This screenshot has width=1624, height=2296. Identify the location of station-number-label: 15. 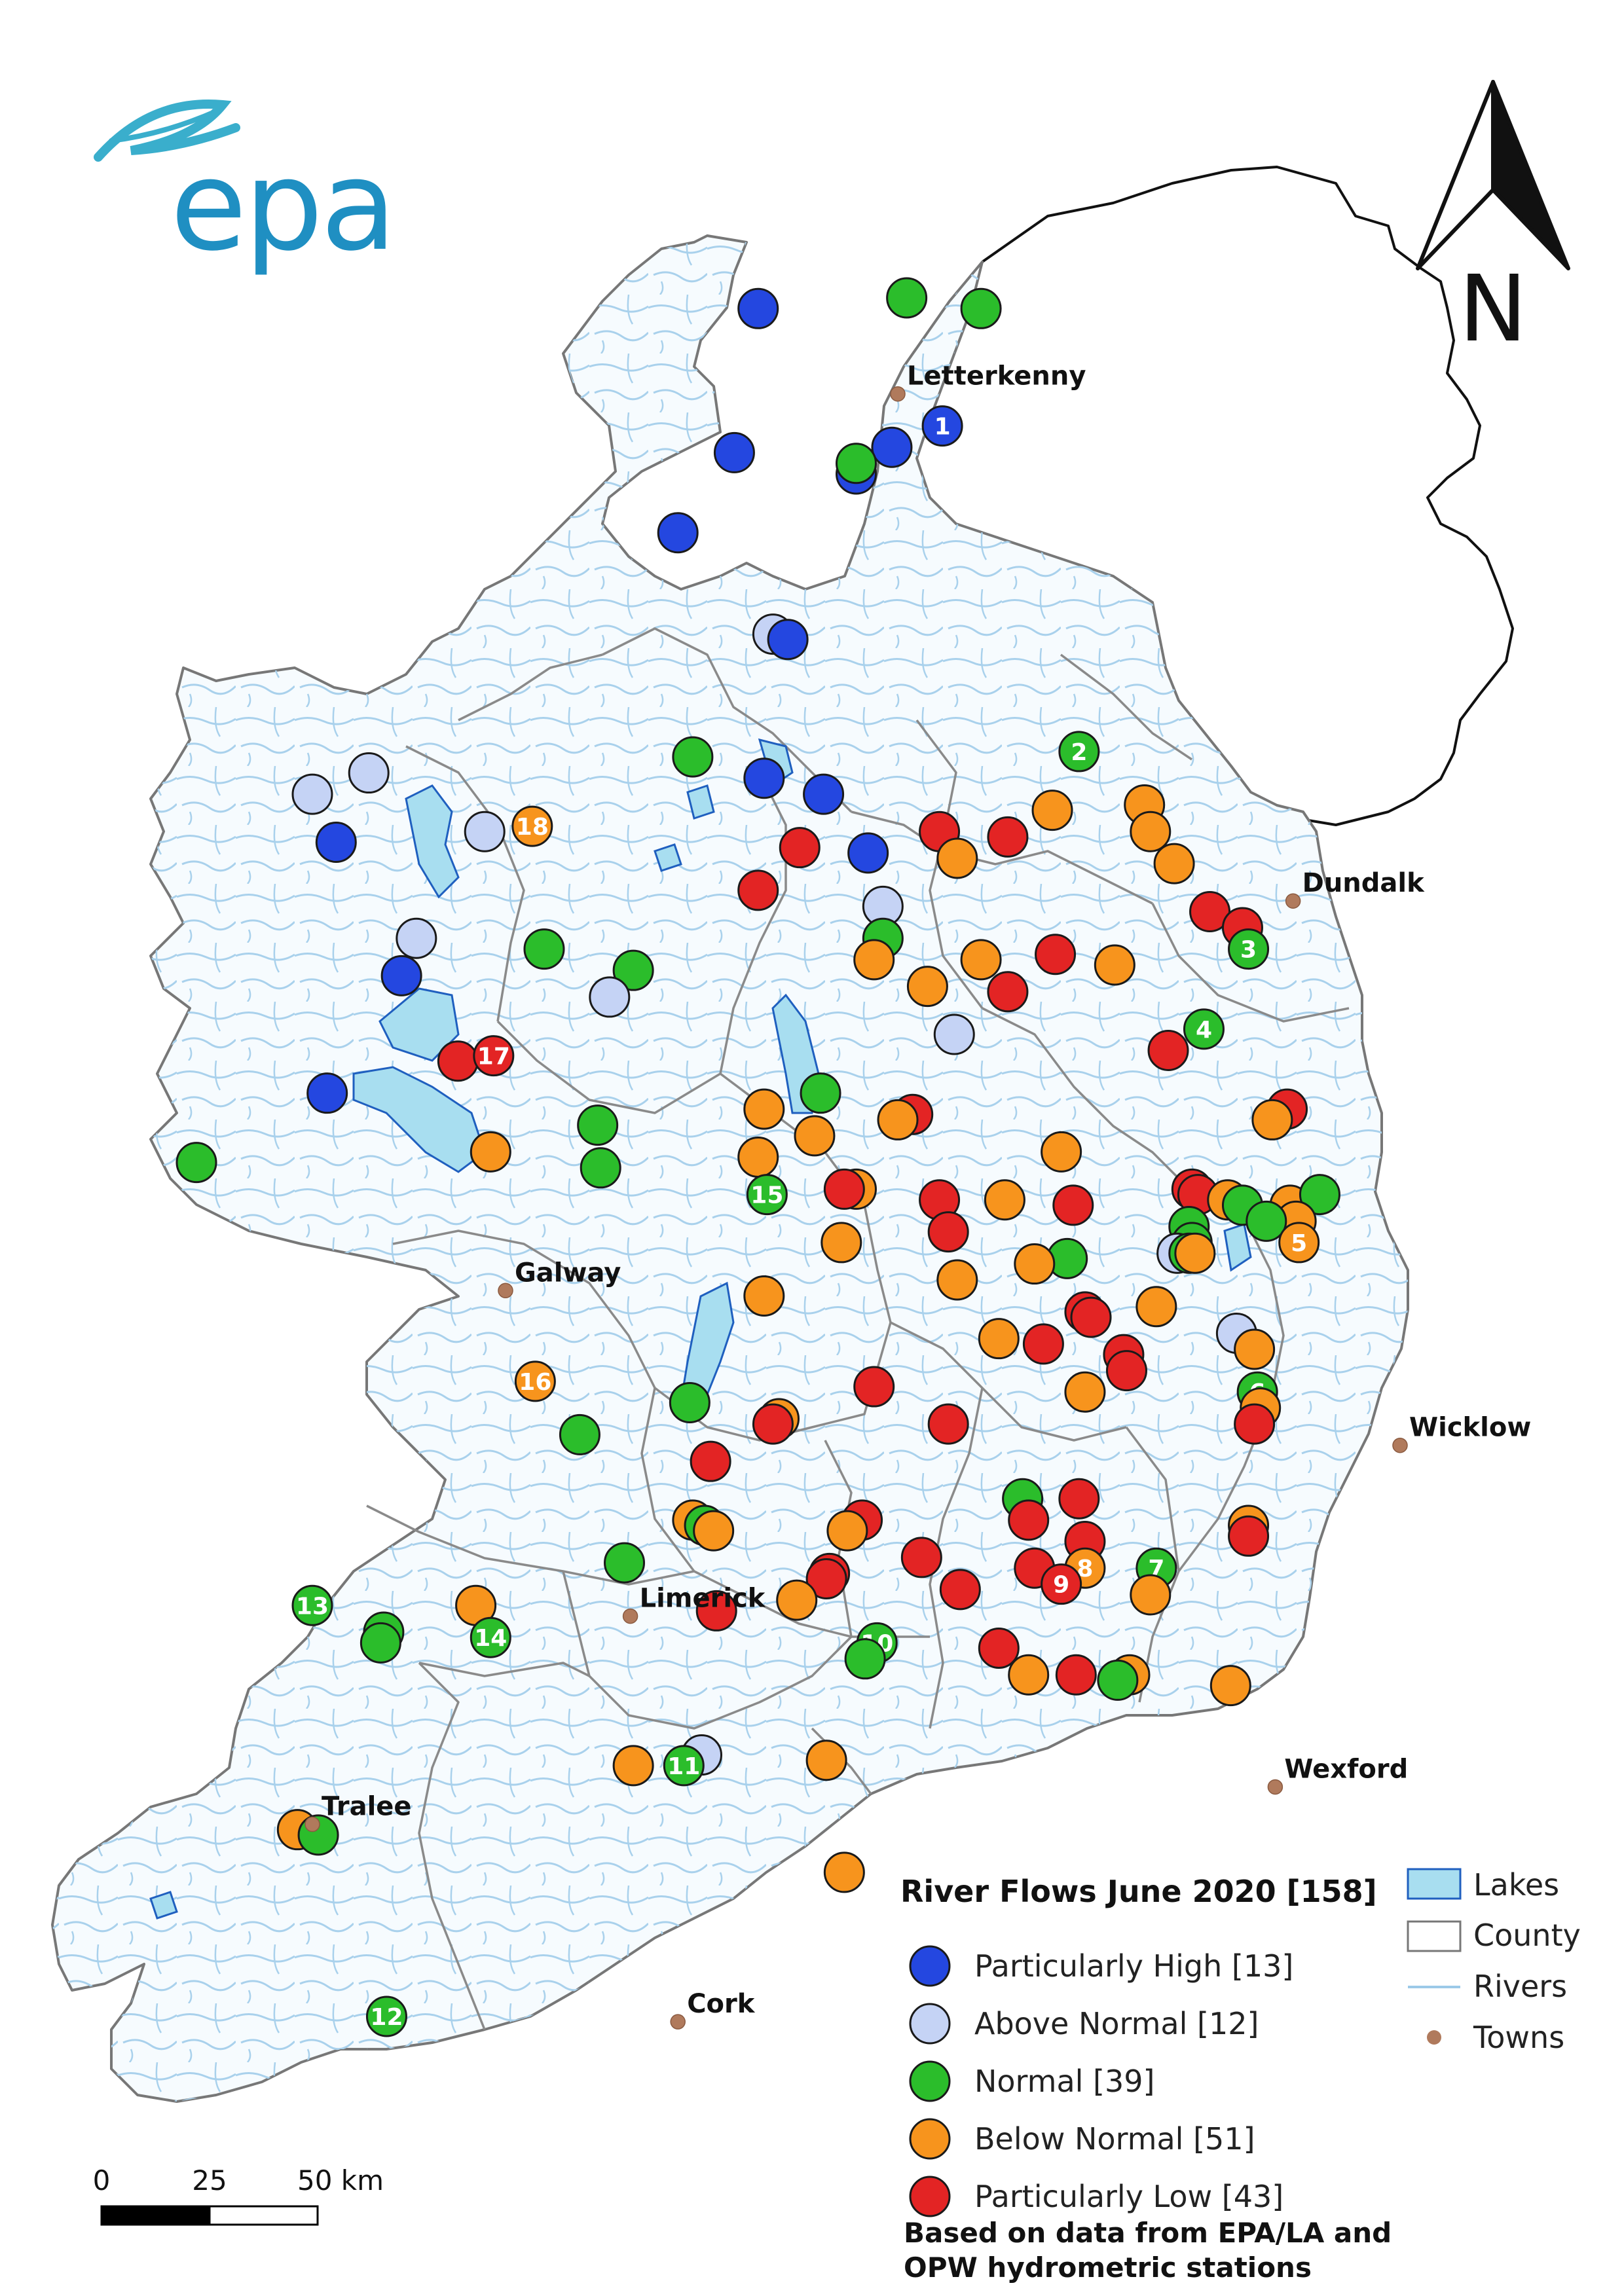
(766, 1195).